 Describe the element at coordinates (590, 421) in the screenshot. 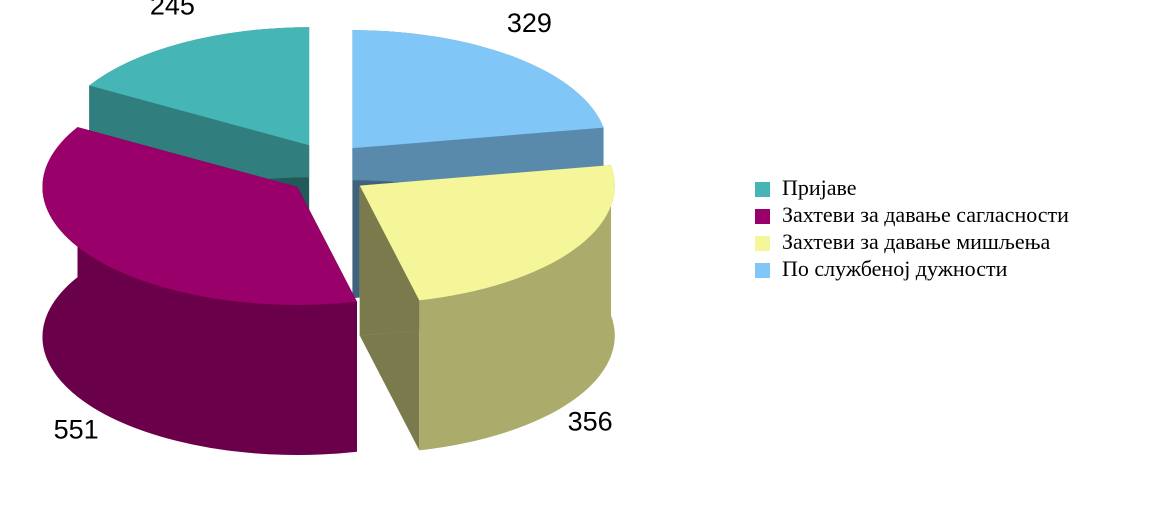

I see `data-label: 356` at that location.